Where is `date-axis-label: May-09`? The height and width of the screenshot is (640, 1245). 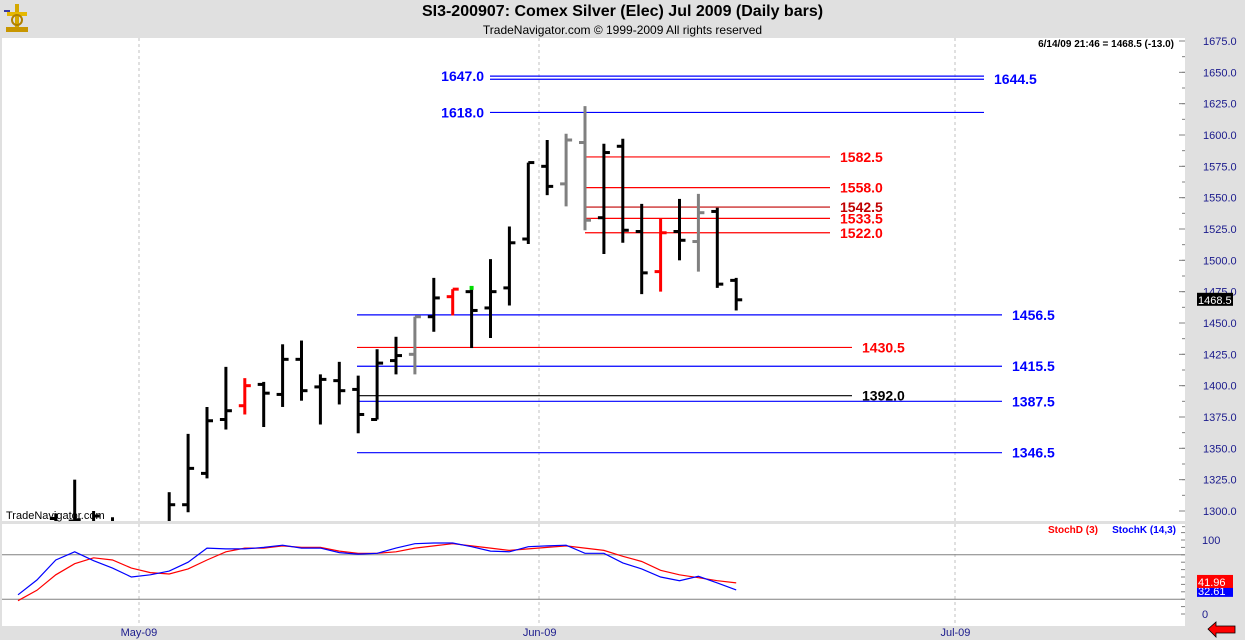 date-axis-label: May-09 is located at coordinates (139, 633).